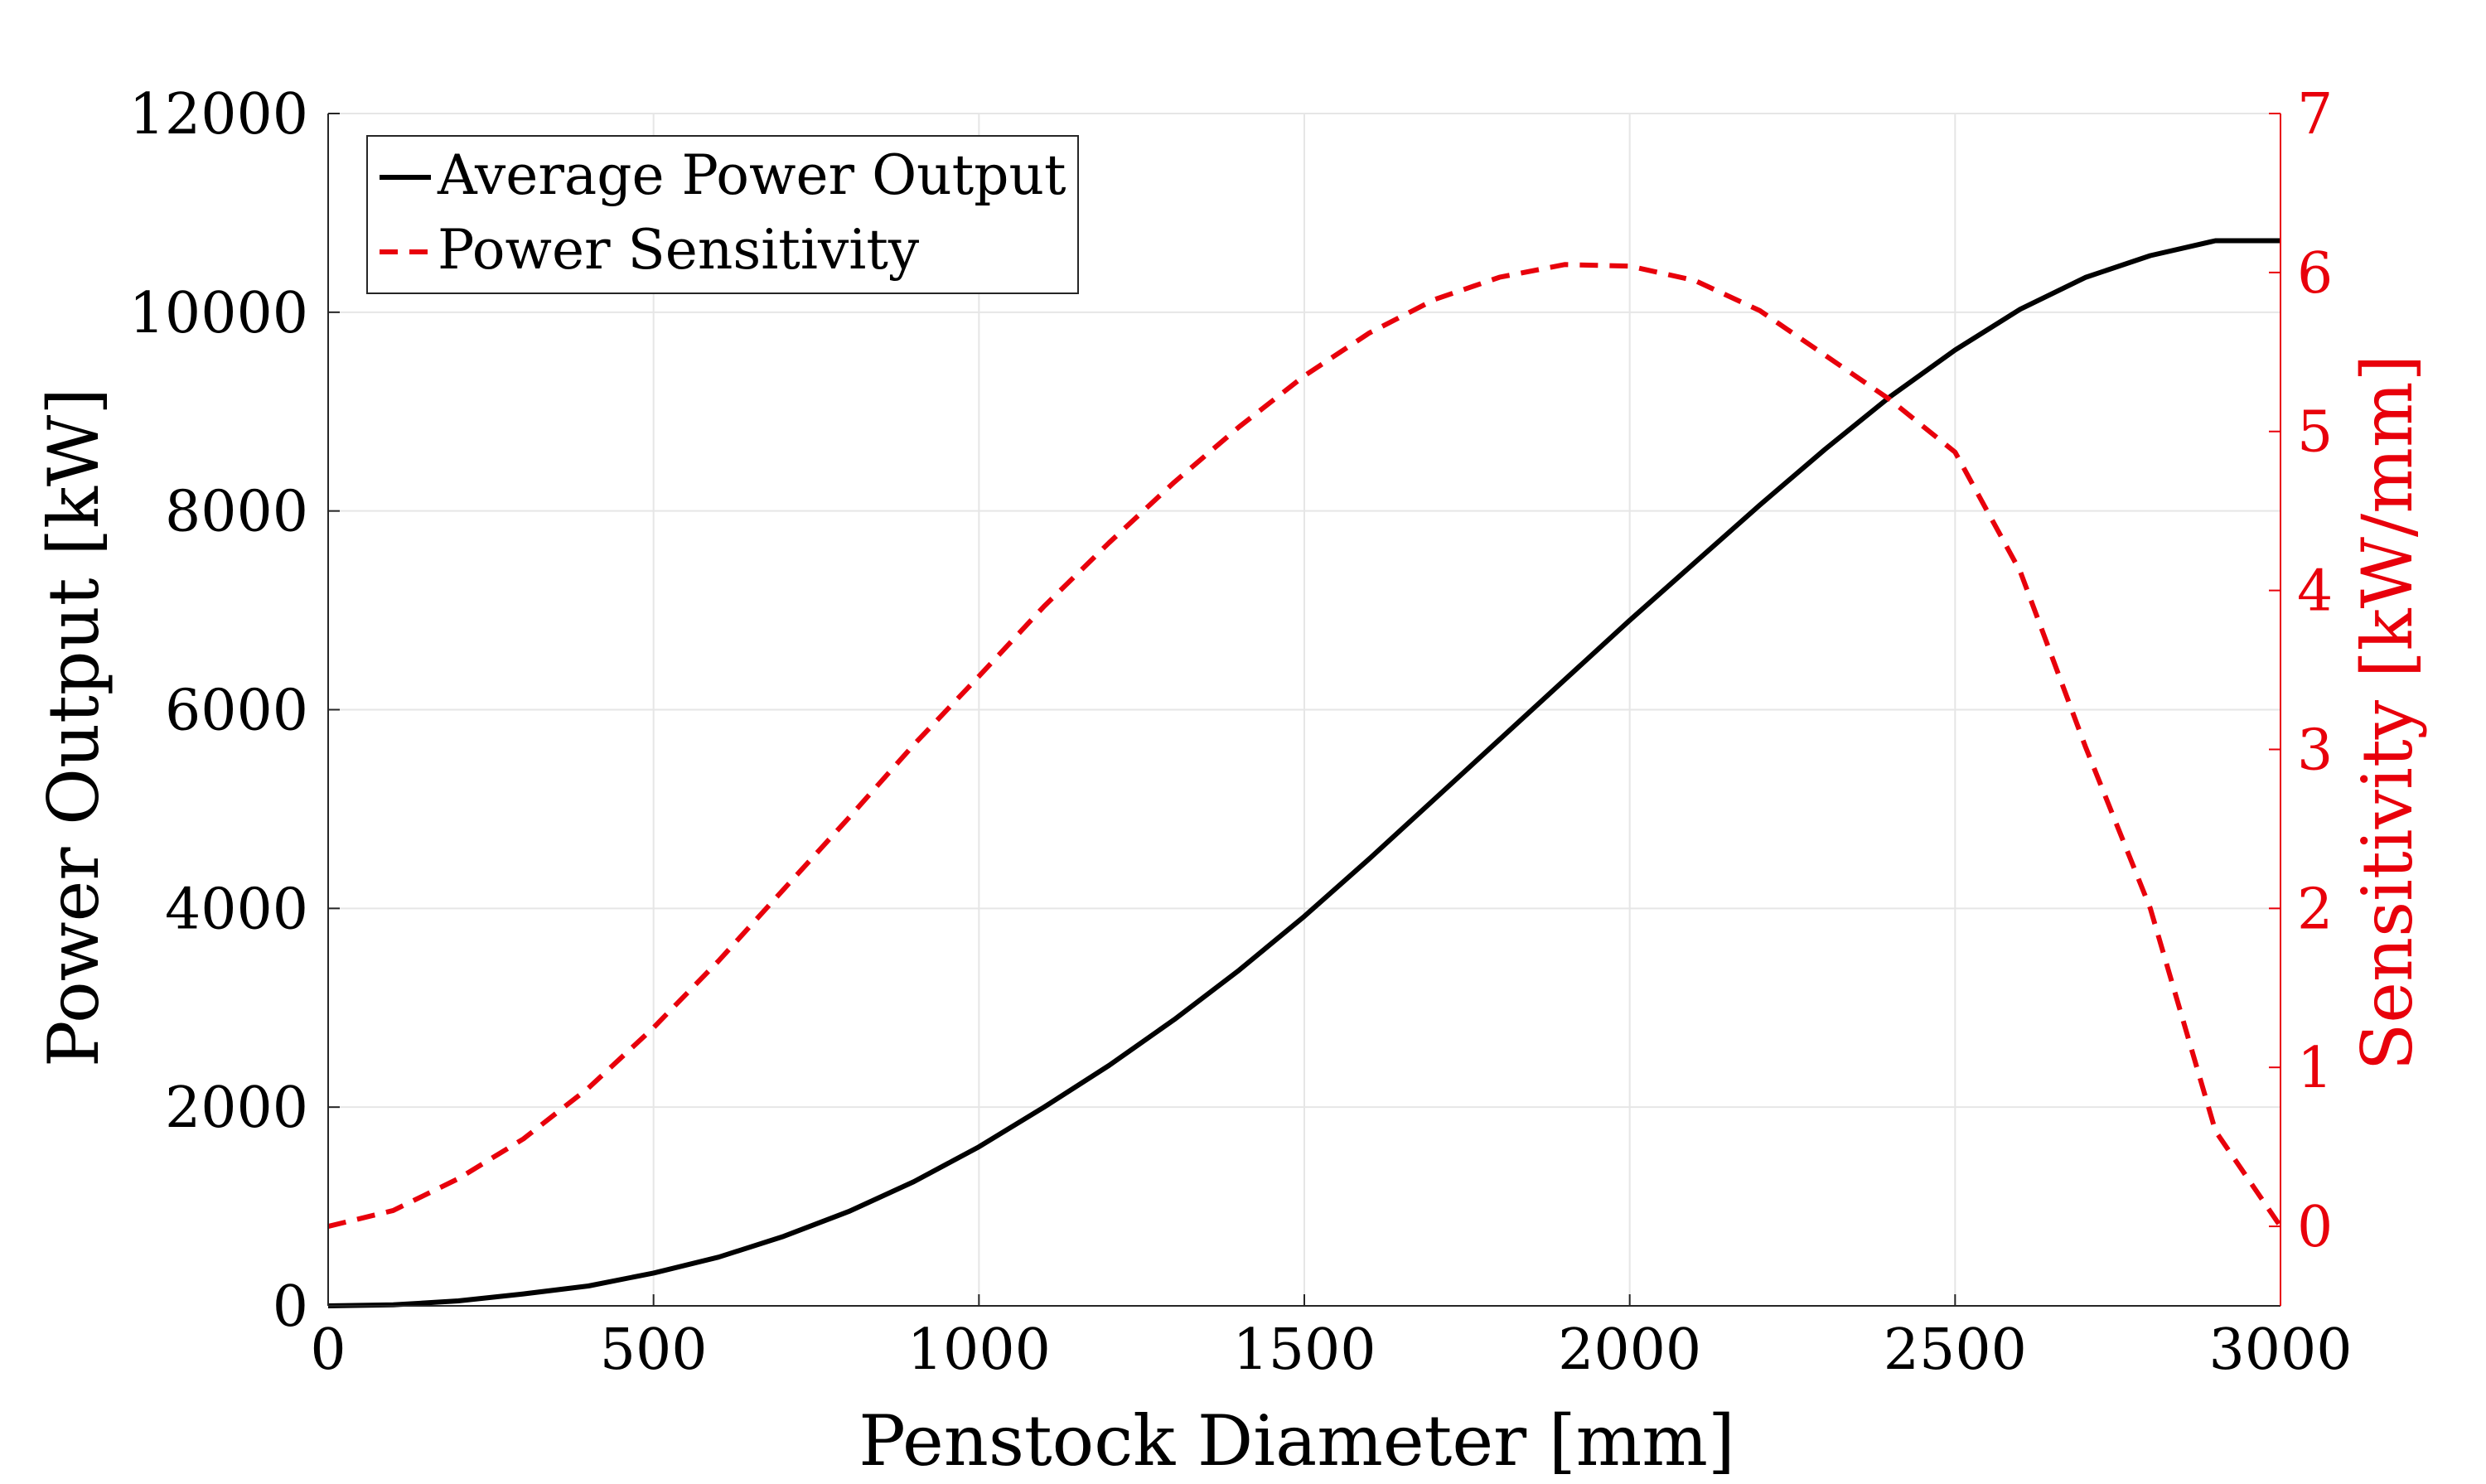  I want to click on x-tick-label: 2500, so click(1955, 1350).